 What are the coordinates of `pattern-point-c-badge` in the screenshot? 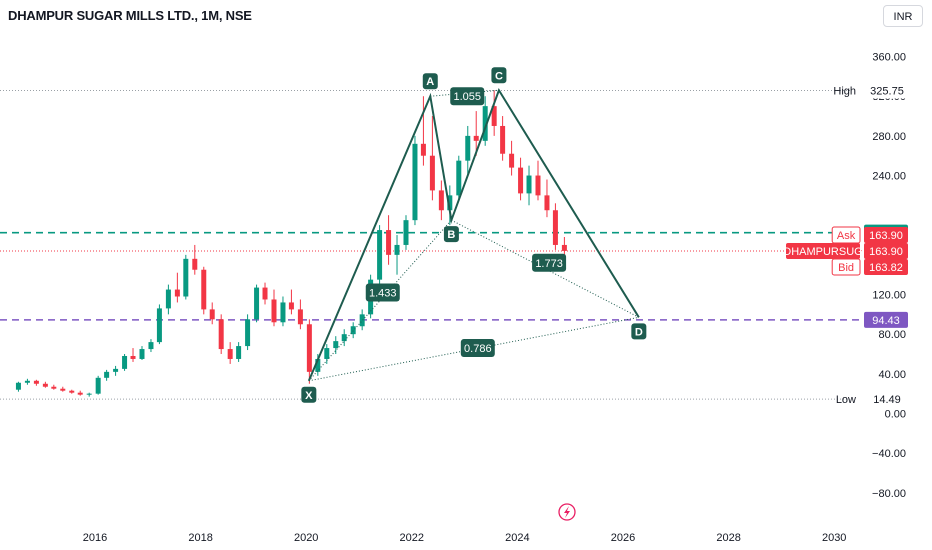 It's located at (499, 75).